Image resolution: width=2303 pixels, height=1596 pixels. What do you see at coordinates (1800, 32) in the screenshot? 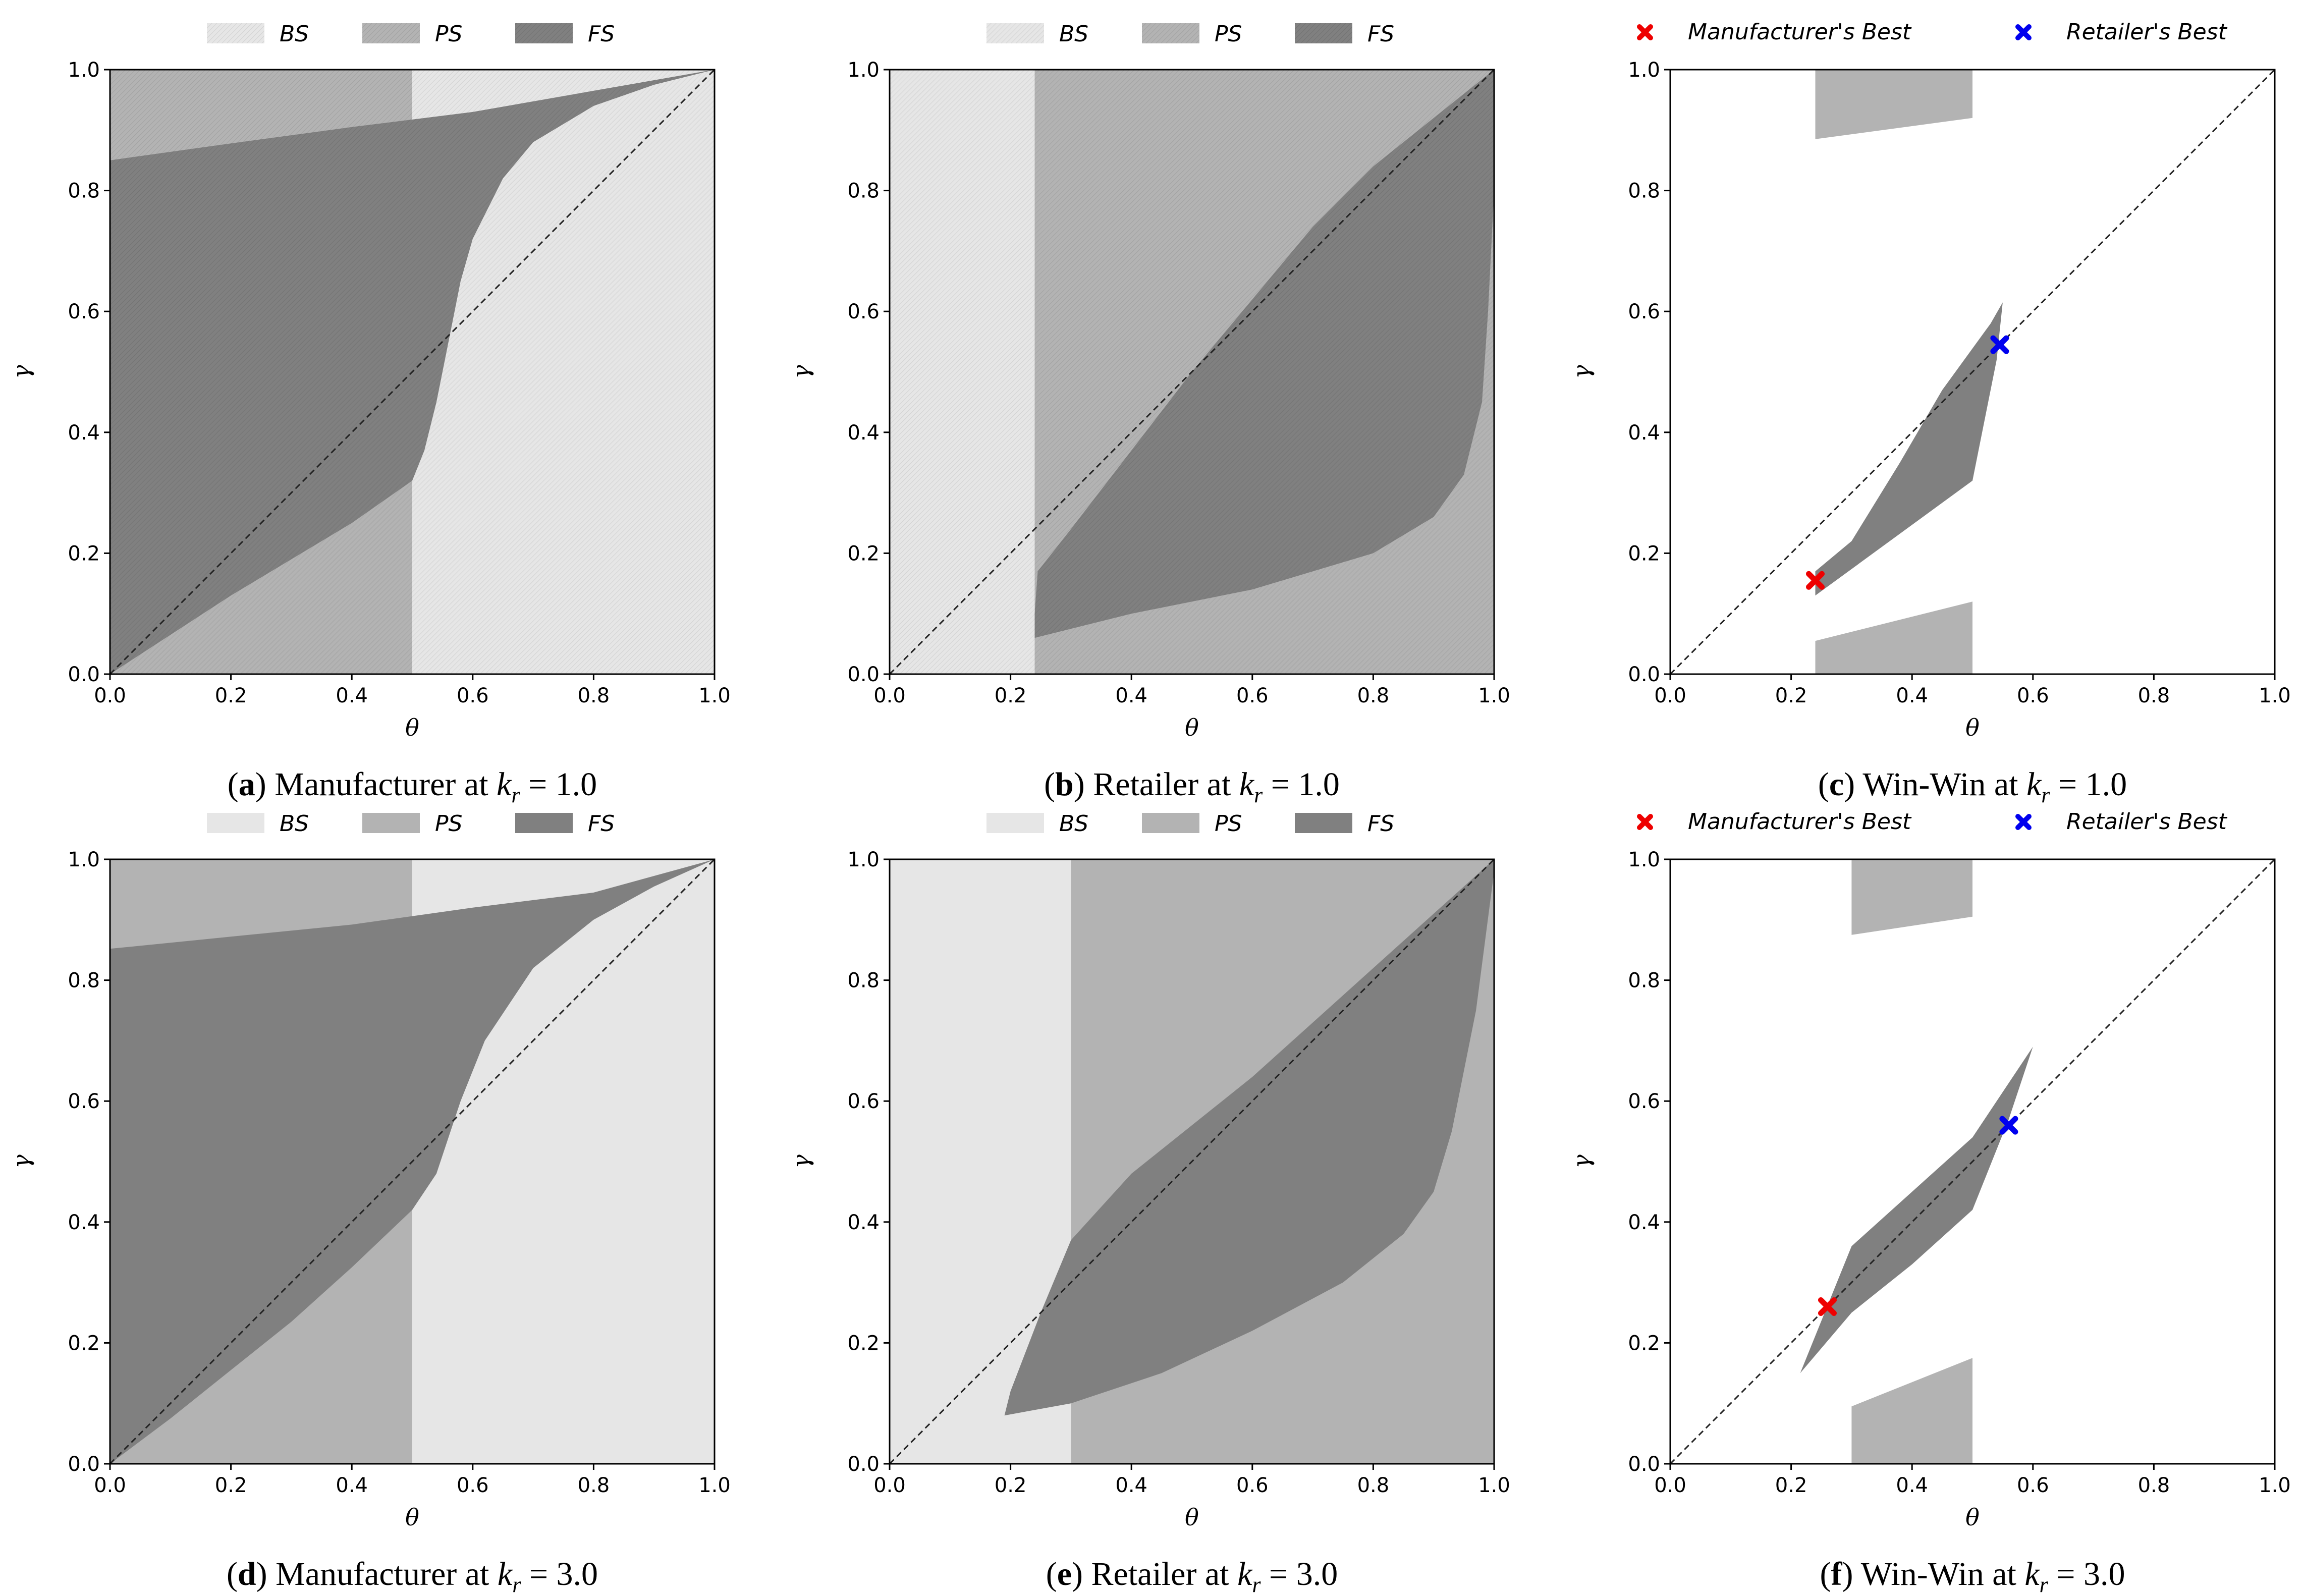
I see `legend-label: Manufacturer's Best` at bounding box center [1800, 32].